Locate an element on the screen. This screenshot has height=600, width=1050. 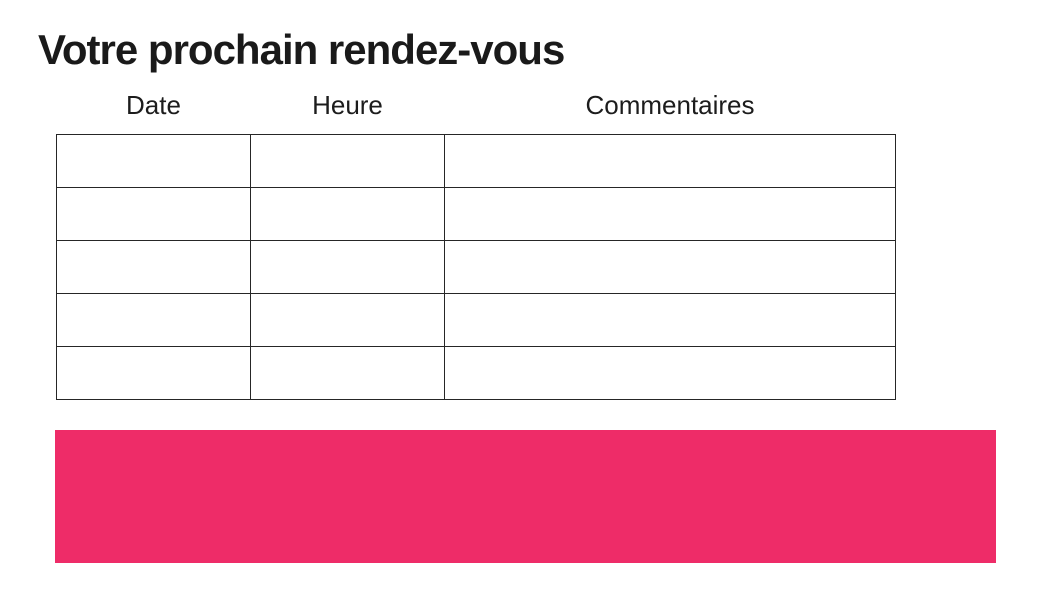
table-header-row: Date Heure Commentaires is located at coordinates (476, 112).